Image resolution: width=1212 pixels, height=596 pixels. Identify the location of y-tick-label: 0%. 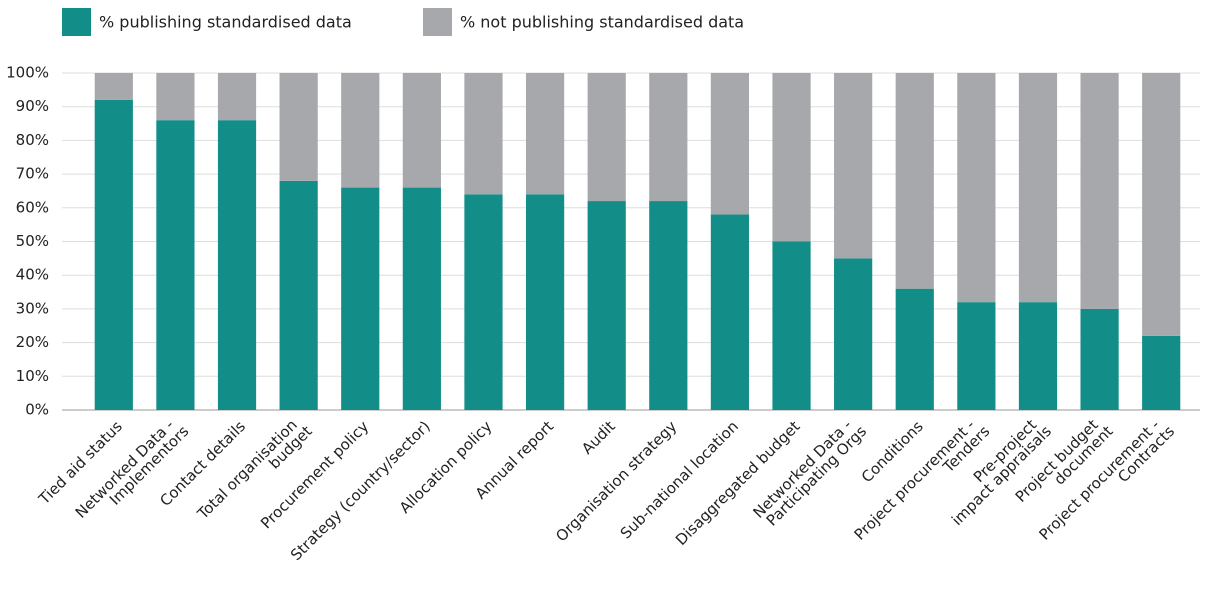
(37, 410).